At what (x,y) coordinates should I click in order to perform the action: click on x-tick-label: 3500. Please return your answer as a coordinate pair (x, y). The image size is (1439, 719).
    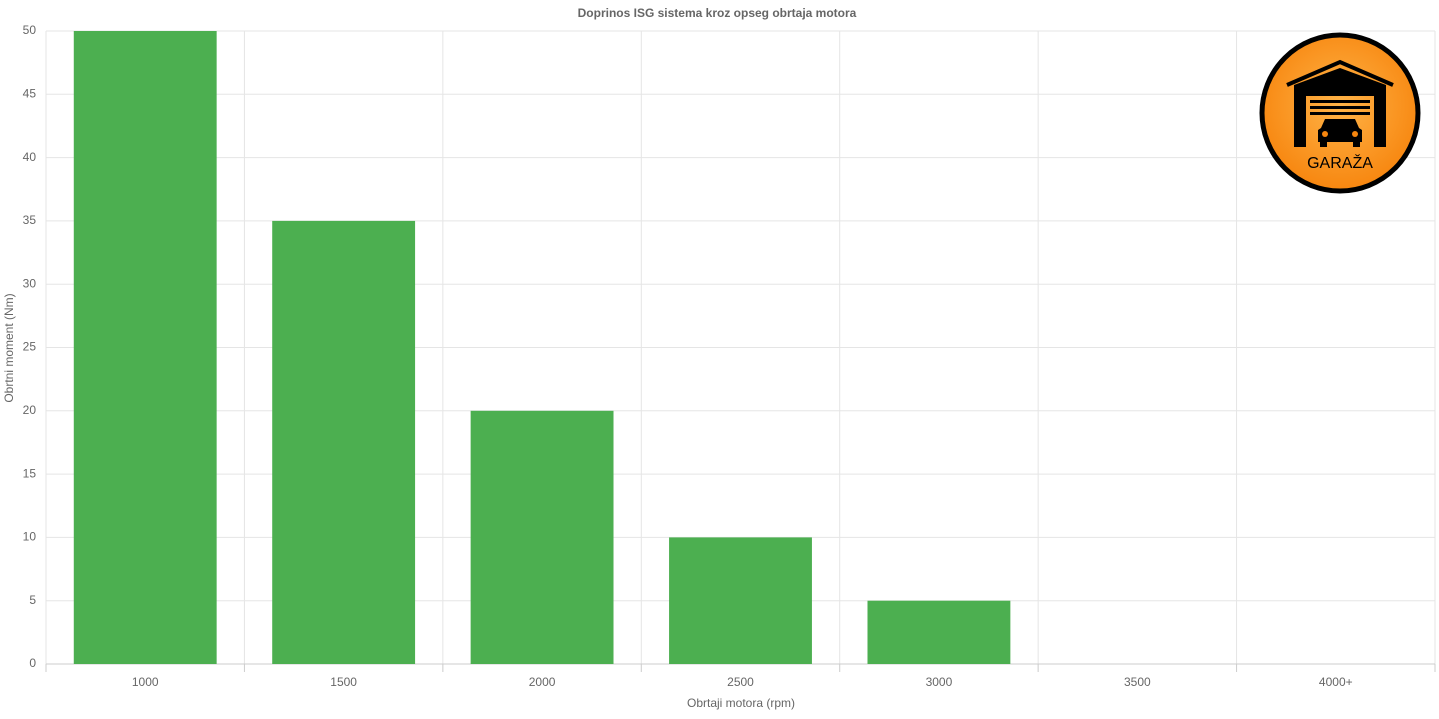
    Looking at the image, I should click on (1137, 682).